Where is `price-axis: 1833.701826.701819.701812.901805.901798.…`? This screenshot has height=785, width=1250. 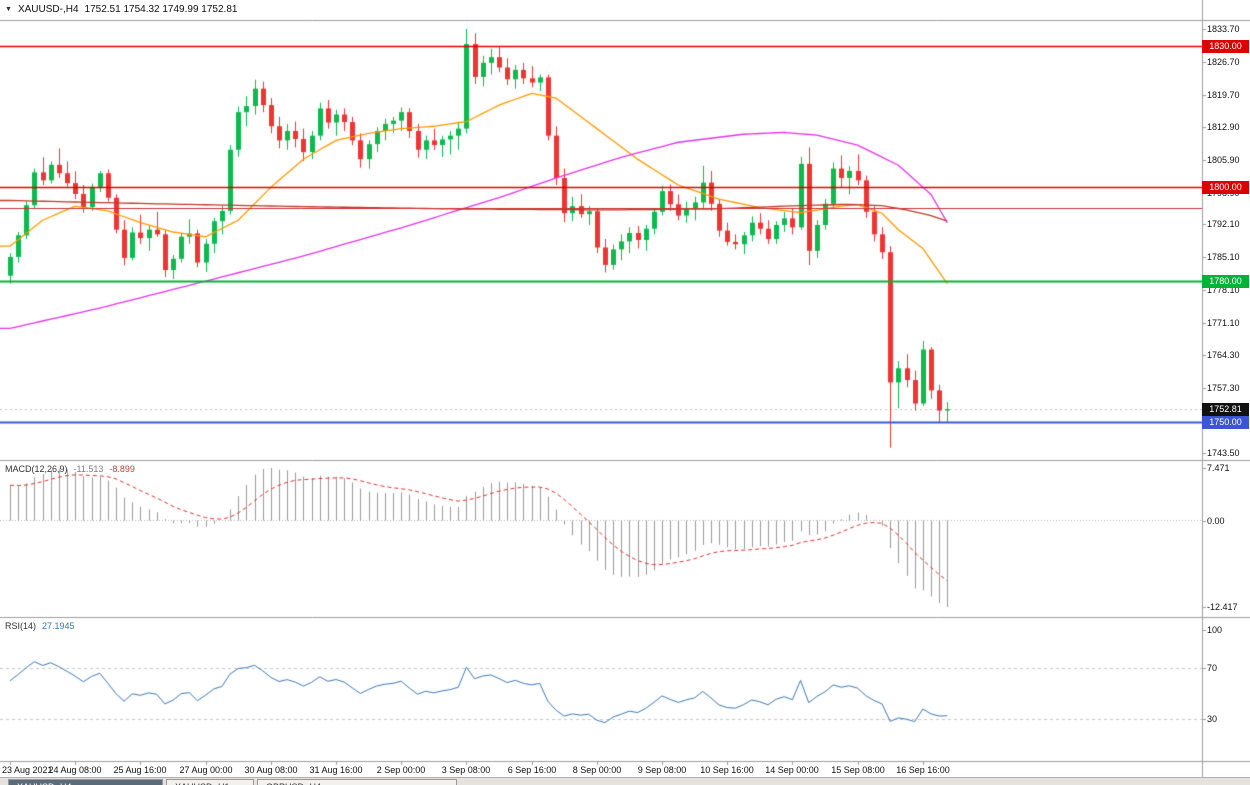
price-axis: 1833.701826.701819.701812.901805.901798.… is located at coordinates (1226, 388).